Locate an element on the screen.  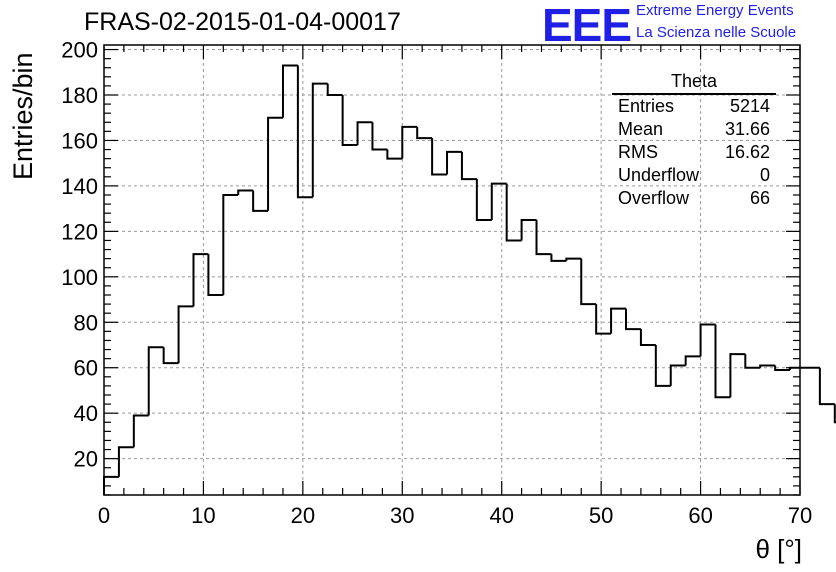
y-tick-label: 60 is located at coordinates (86, 368).